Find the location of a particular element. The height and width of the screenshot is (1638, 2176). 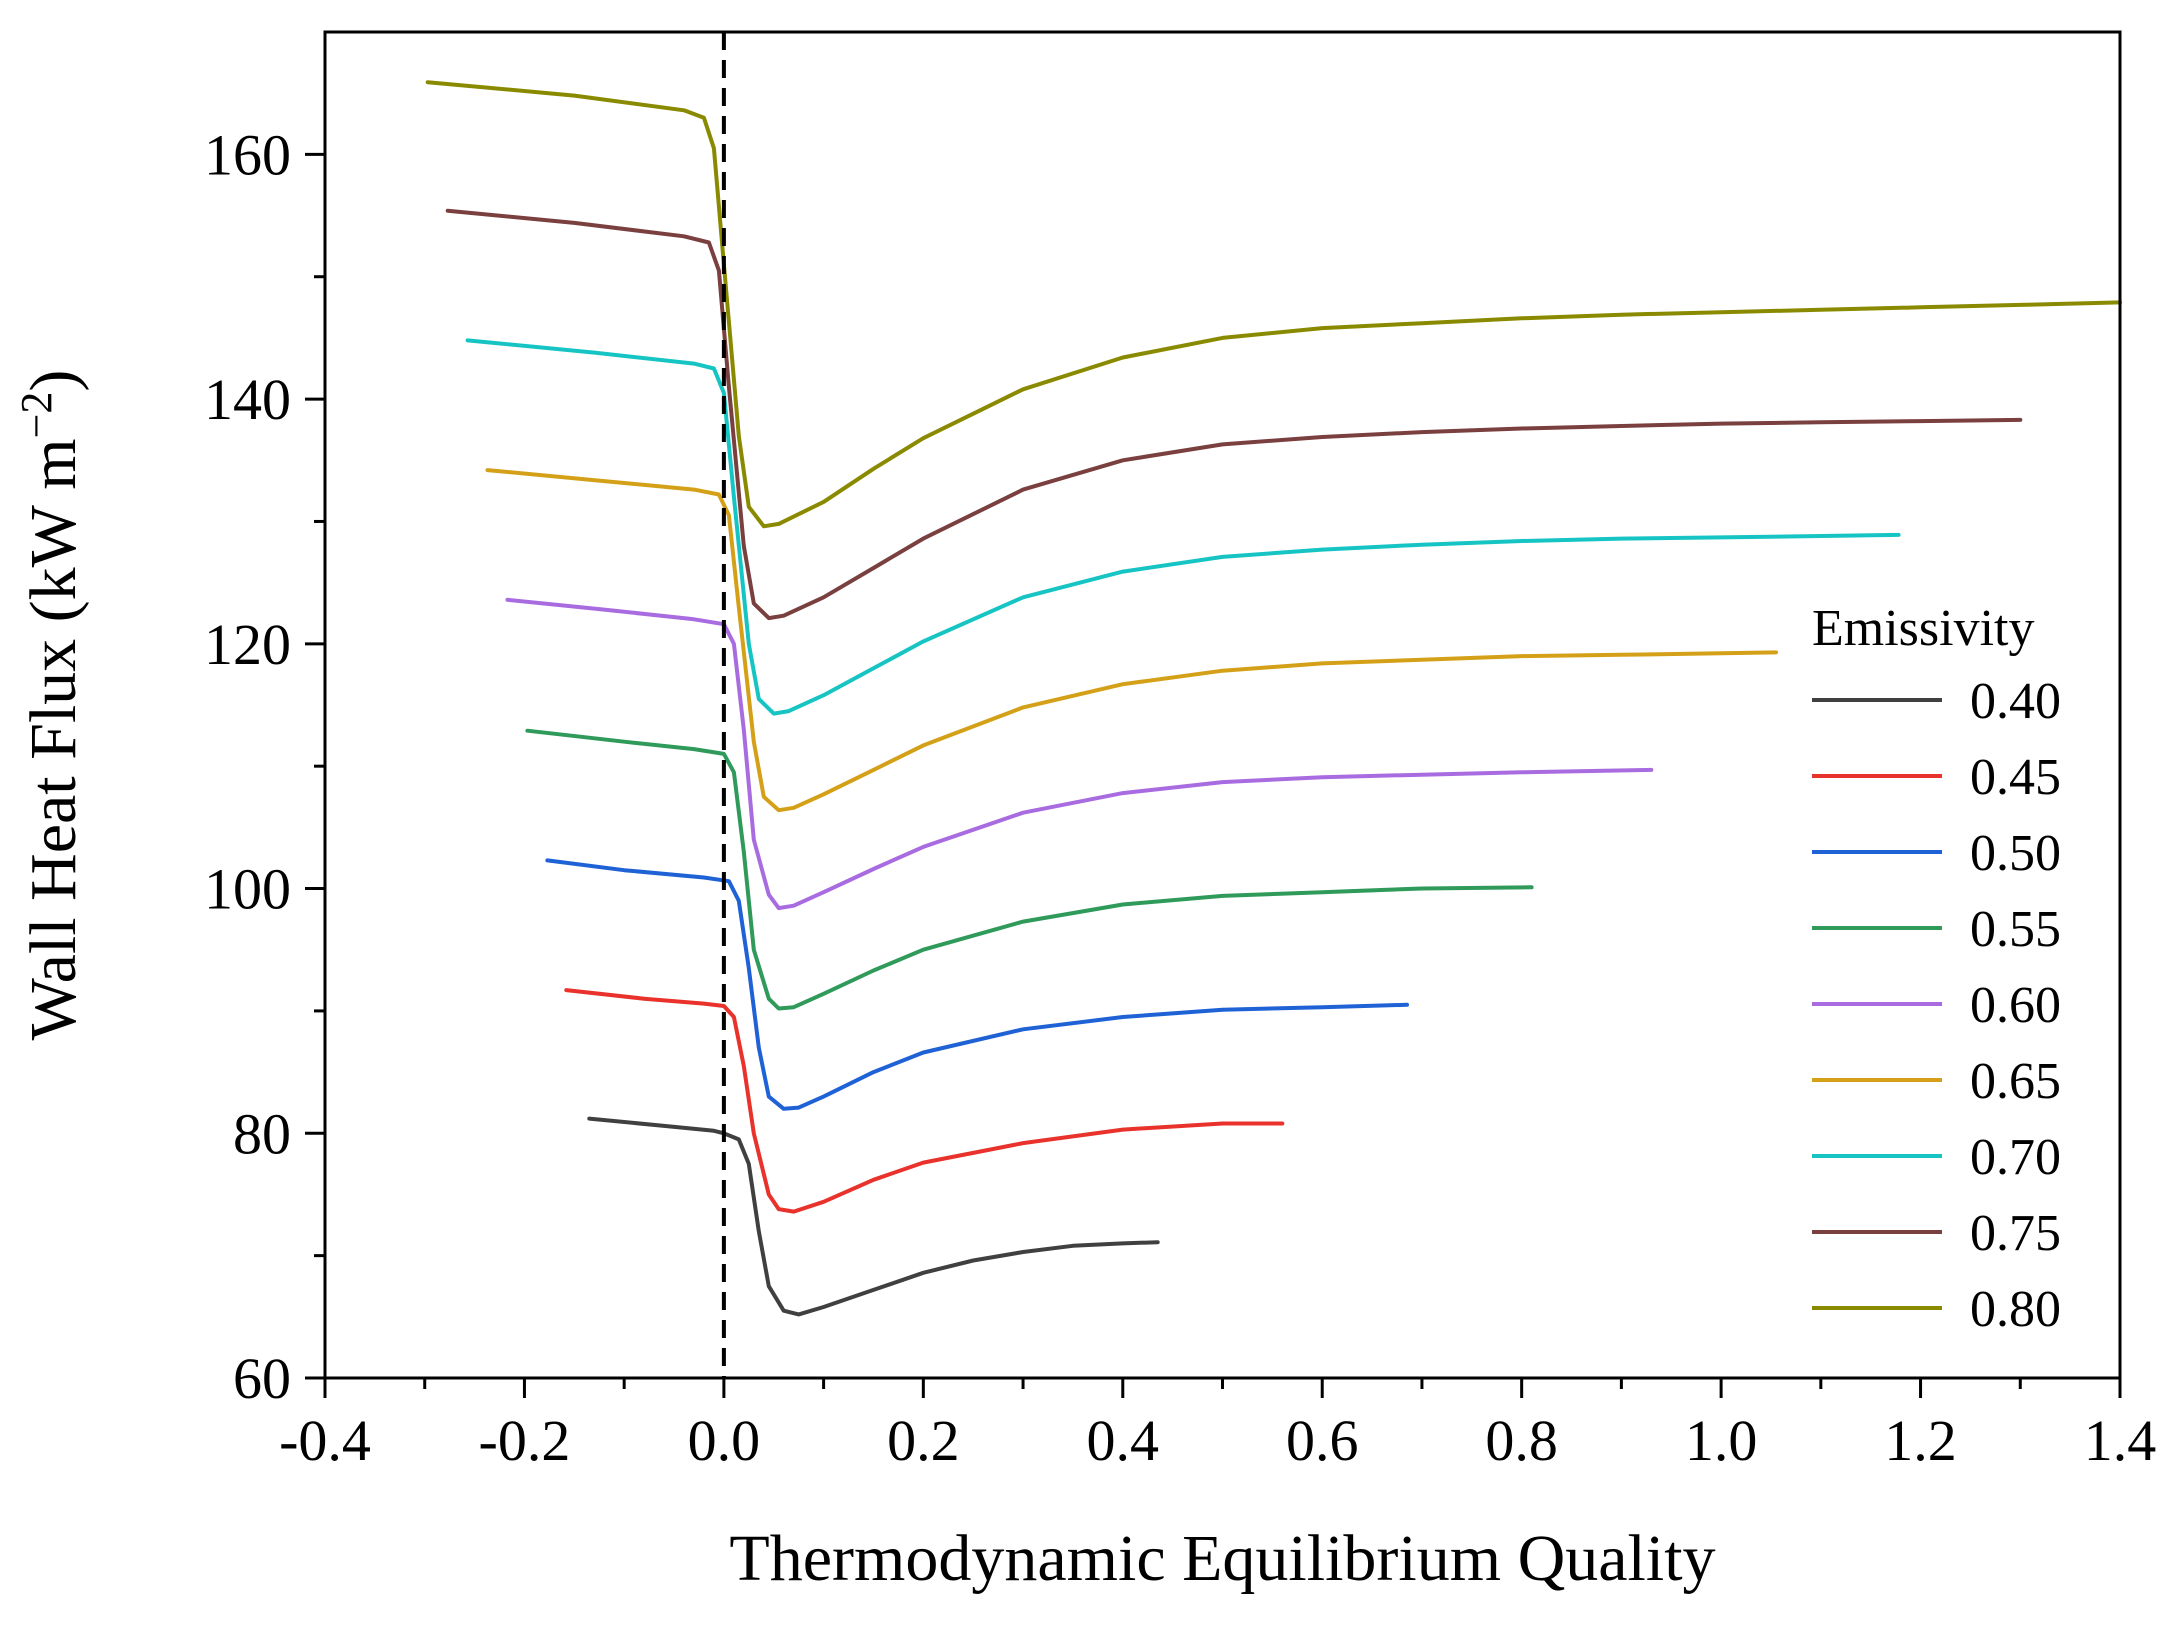

legend-label-0.55: 0.55 is located at coordinates (2015, 929).